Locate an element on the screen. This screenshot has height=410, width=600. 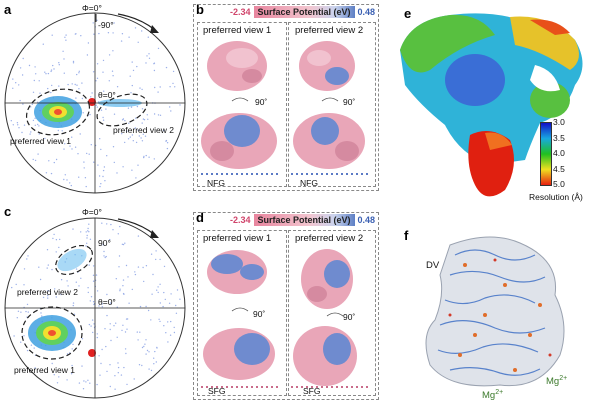
view2-frame-b is located at coordinates (332, 104).